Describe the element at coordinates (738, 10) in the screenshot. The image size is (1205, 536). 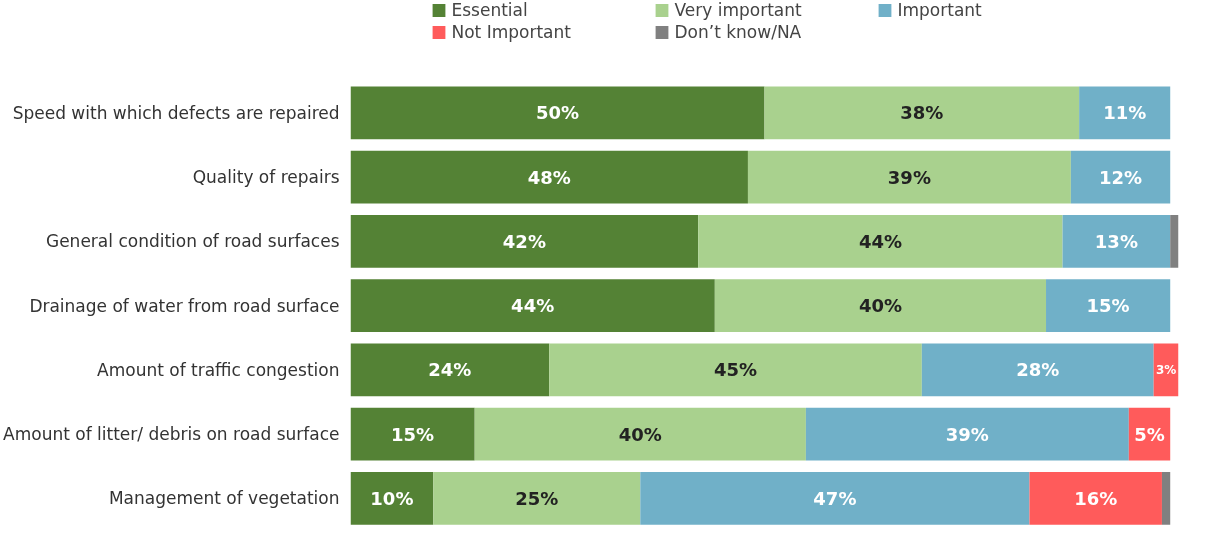
I see `legend-label: Very important` at that location.